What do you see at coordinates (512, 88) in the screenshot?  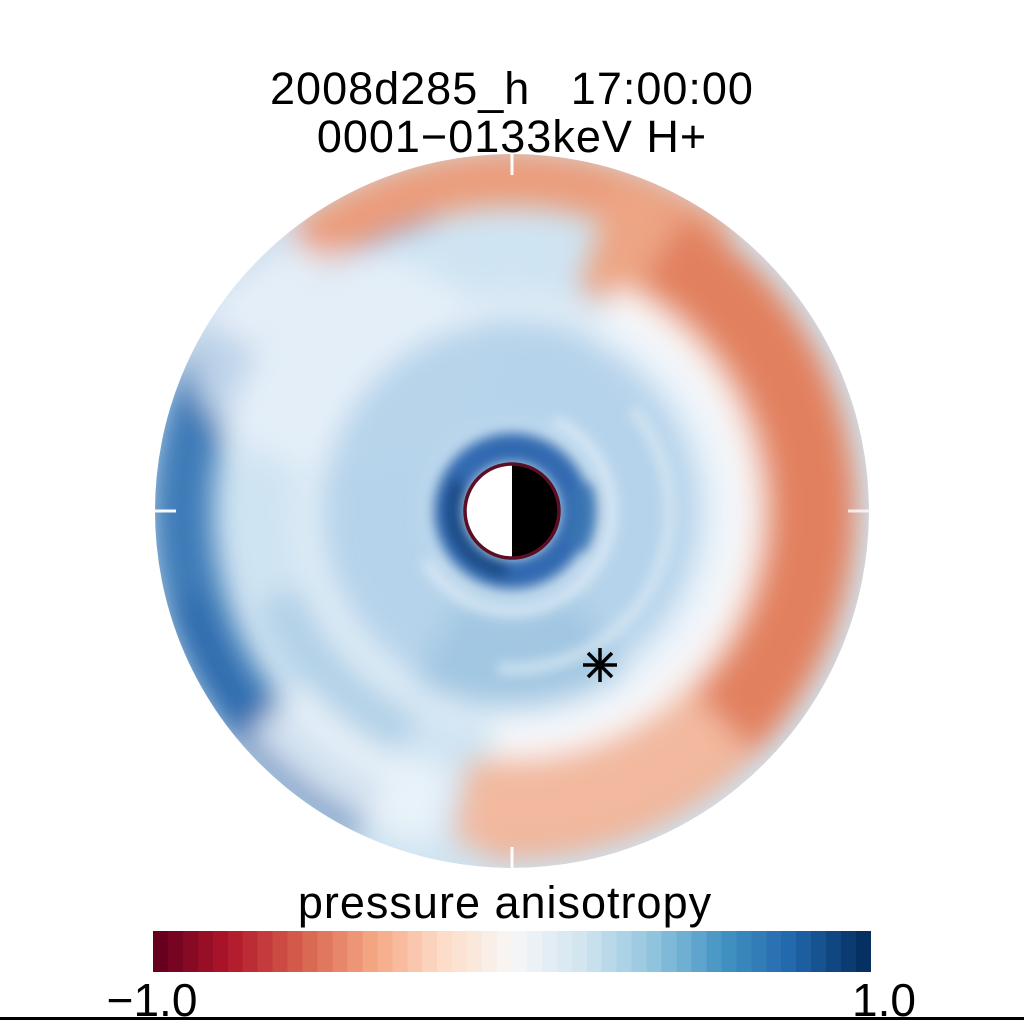 I see `plot-title-run-time: 2008d285_h 17:00:00` at bounding box center [512, 88].